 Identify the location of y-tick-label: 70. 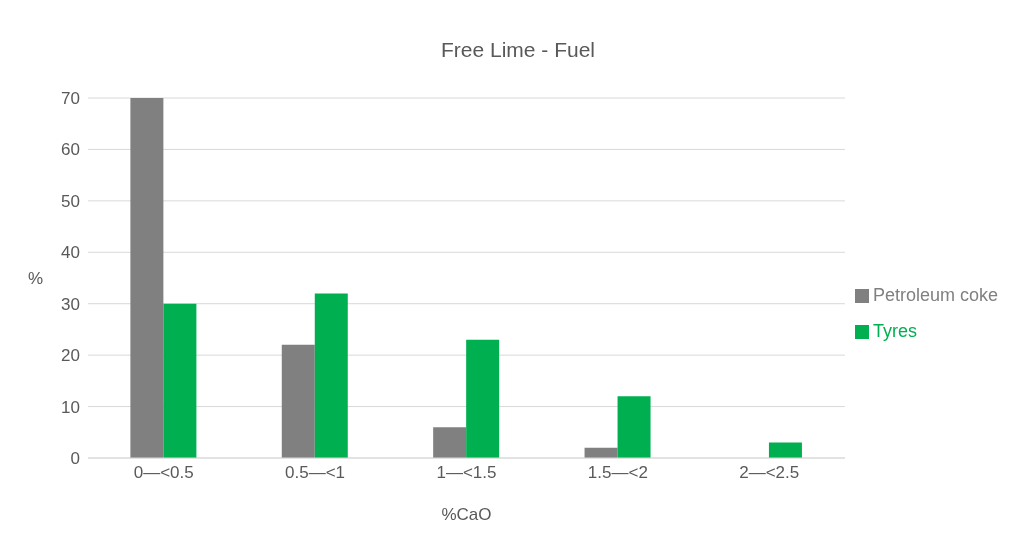
(70, 99).